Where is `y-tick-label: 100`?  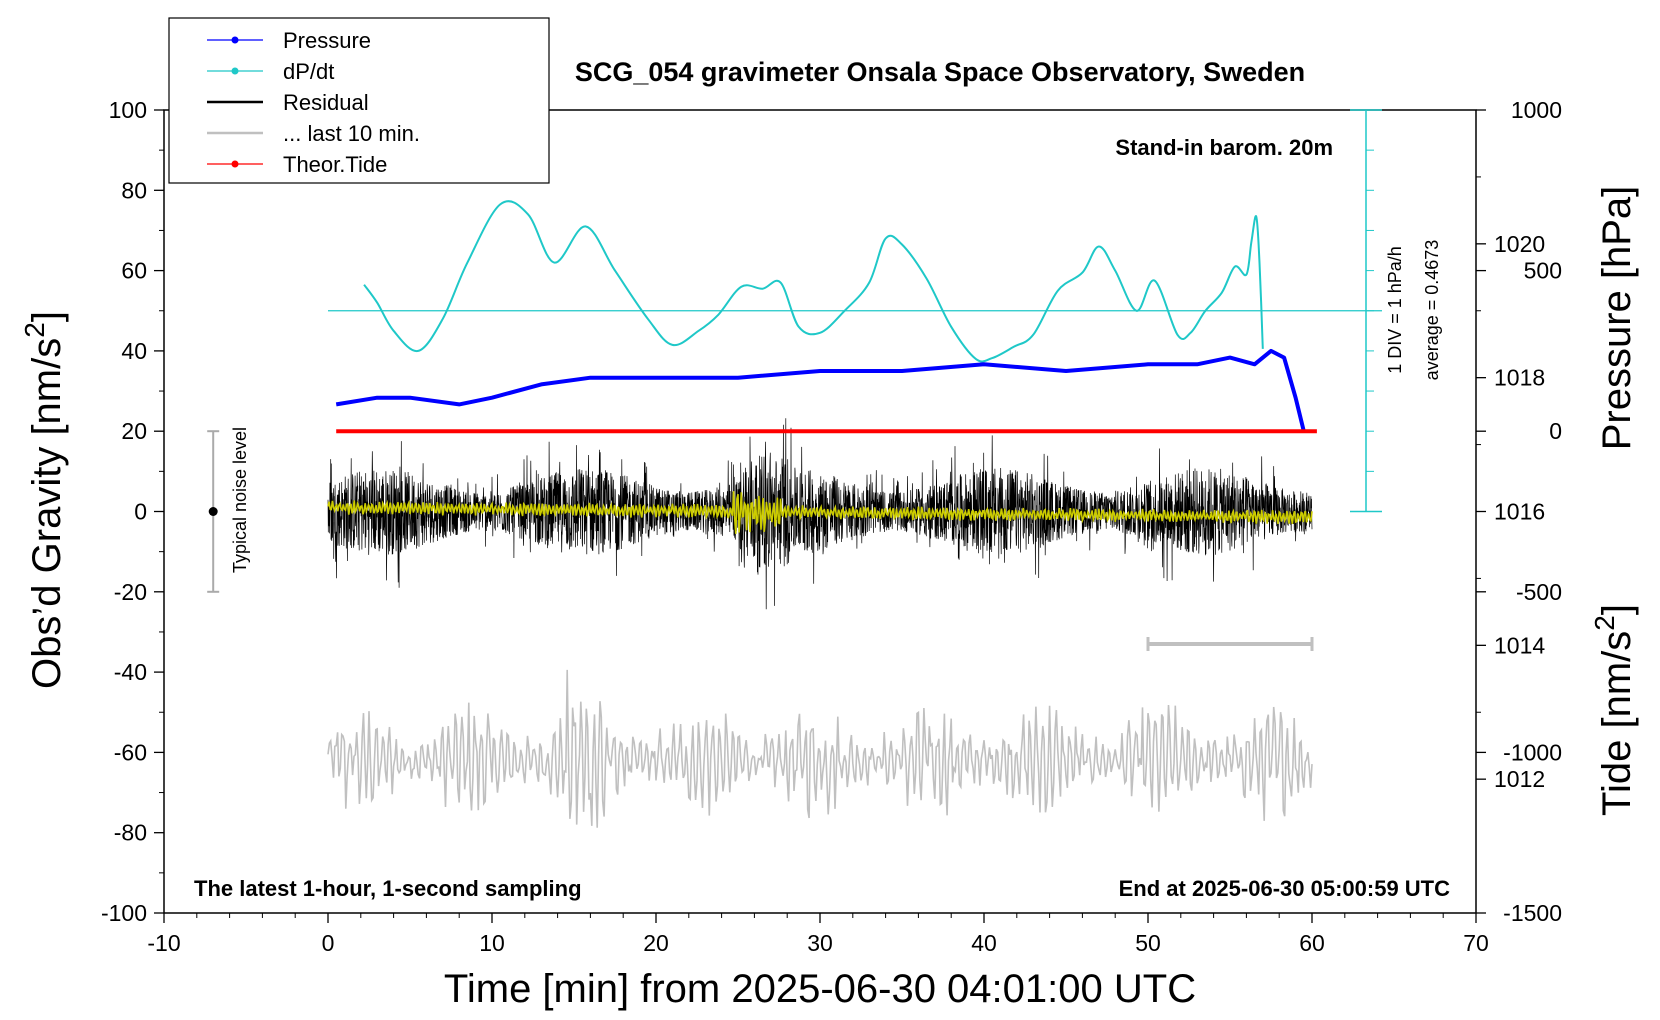
y-tick-label: 100 is located at coordinates (128, 110).